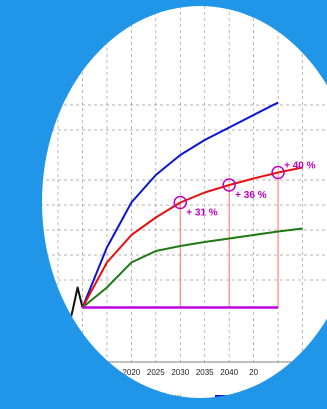 The image size is (327, 409). What do you see at coordinates (251, 195) in the screenshot?
I see `annotation-label: + 36 %` at bounding box center [251, 195].